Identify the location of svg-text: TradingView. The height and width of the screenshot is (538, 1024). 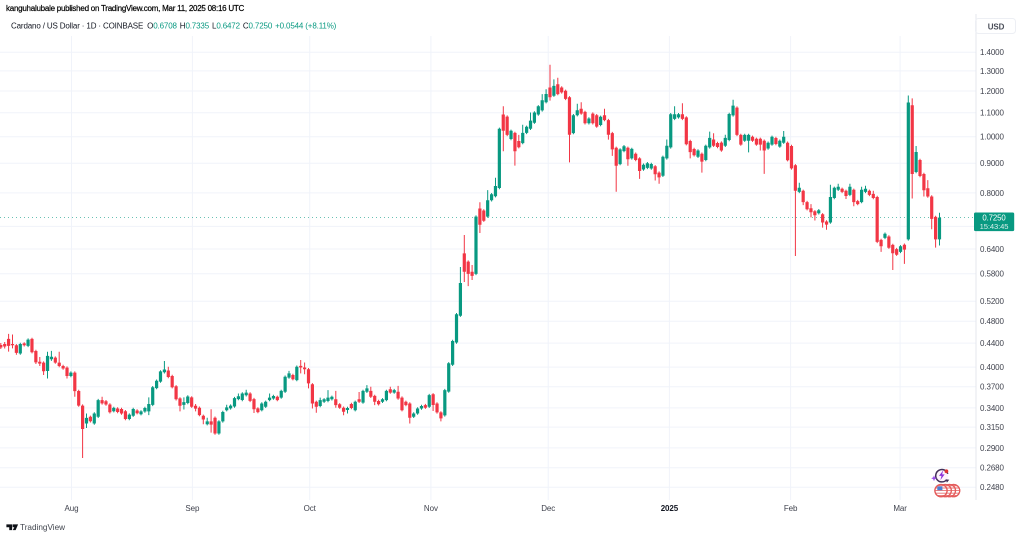
(42, 527).